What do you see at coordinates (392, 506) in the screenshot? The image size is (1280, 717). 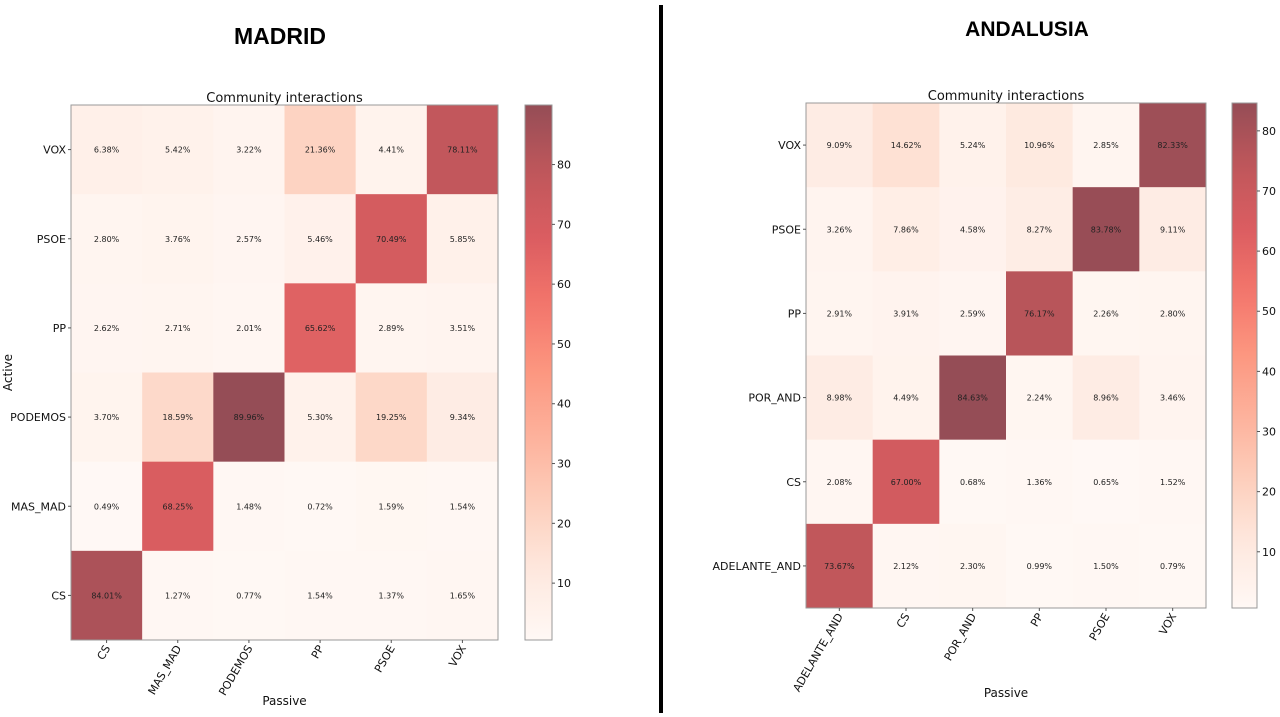 I see `cell-value-label: 1.59%` at bounding box center [392, 506].